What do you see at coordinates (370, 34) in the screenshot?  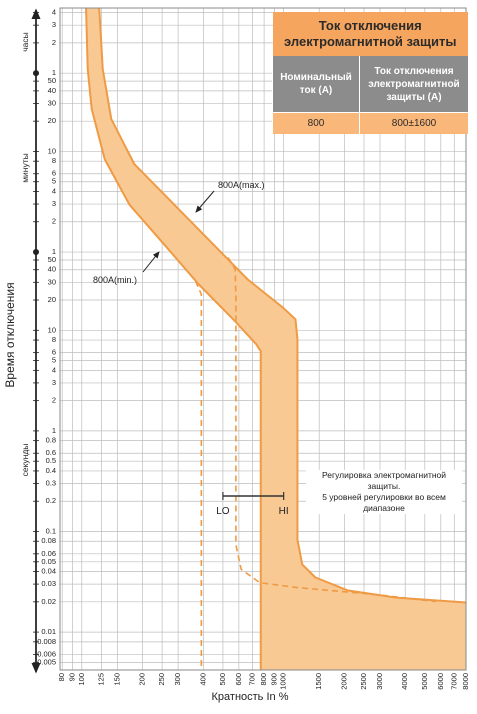 I see `table-title: Ток отключения электромагнитной защиты` at bounding box center [370, 34].